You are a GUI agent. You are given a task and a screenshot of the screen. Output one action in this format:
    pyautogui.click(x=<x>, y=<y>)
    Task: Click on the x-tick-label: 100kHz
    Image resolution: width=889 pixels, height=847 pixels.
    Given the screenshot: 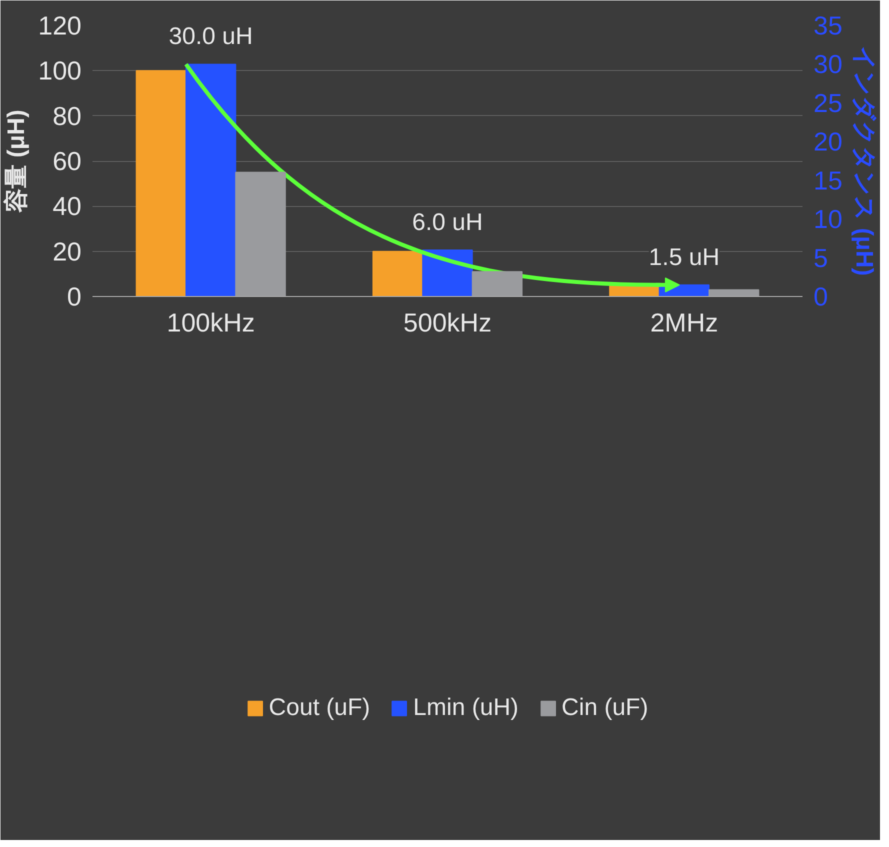 What is the action you would take?
    pyautogui.click(x=210, y=323)
    